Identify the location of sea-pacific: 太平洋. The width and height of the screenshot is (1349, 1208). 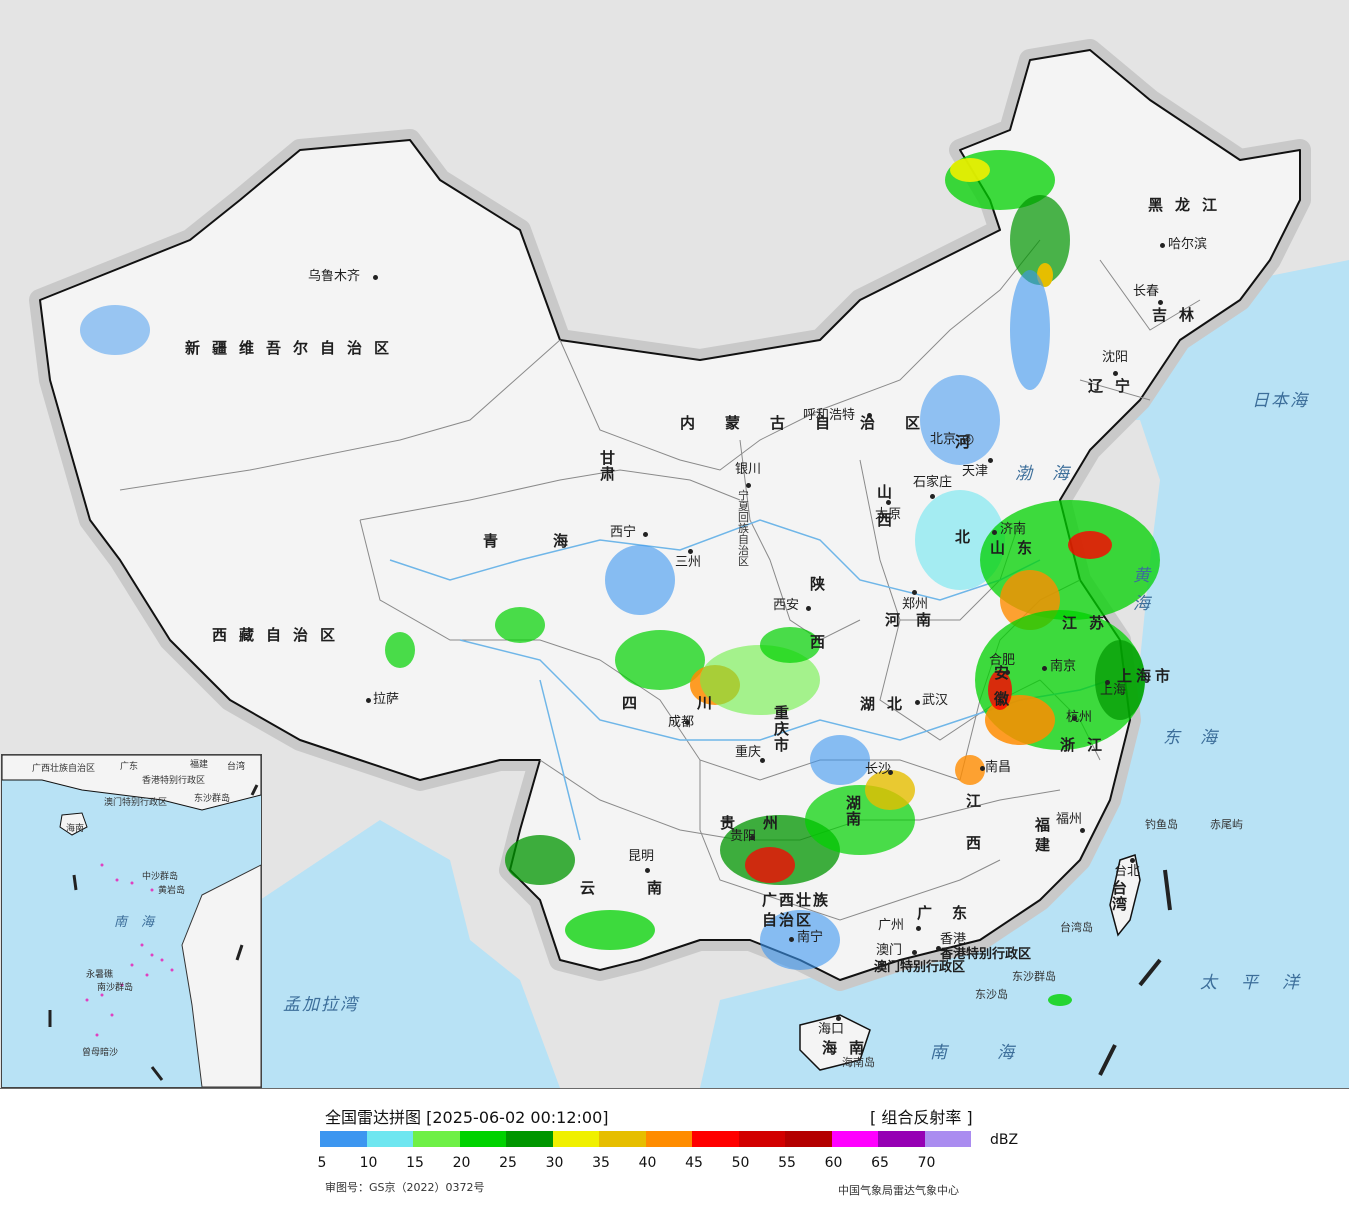
(1261, 983).